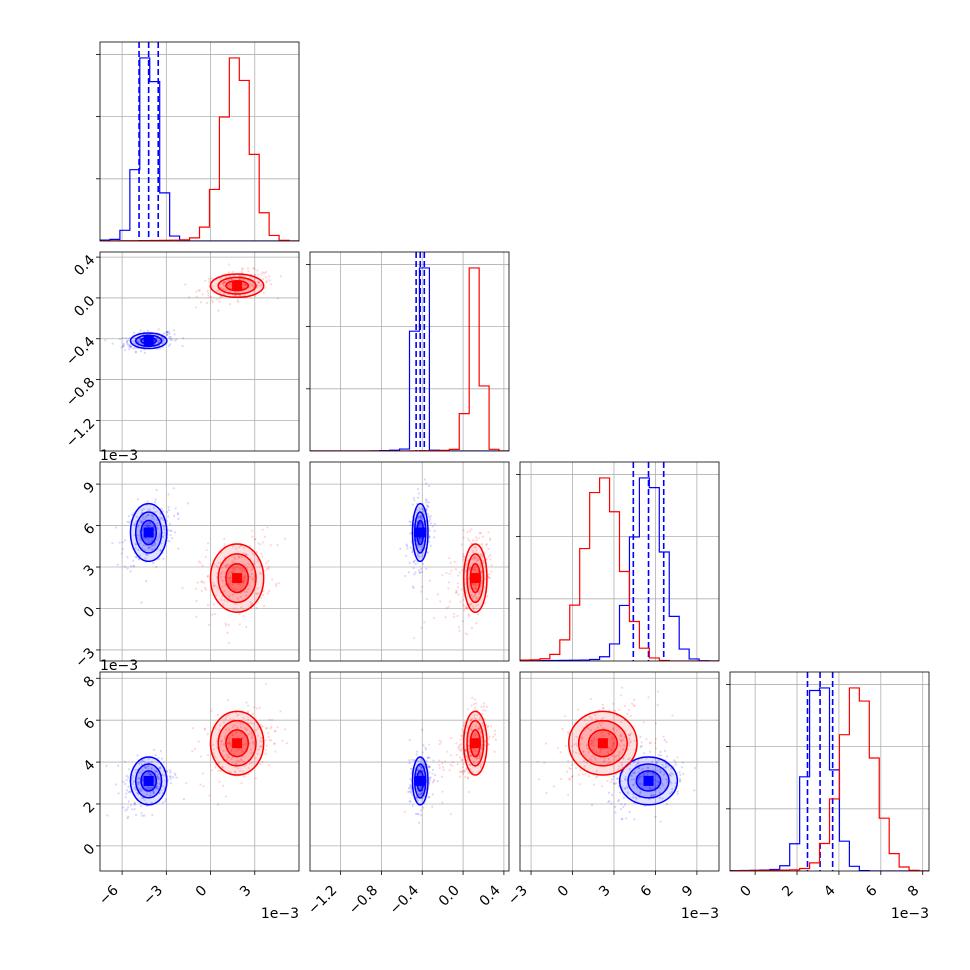  I want to click on y-tick-label: 0, so click(90, 850).